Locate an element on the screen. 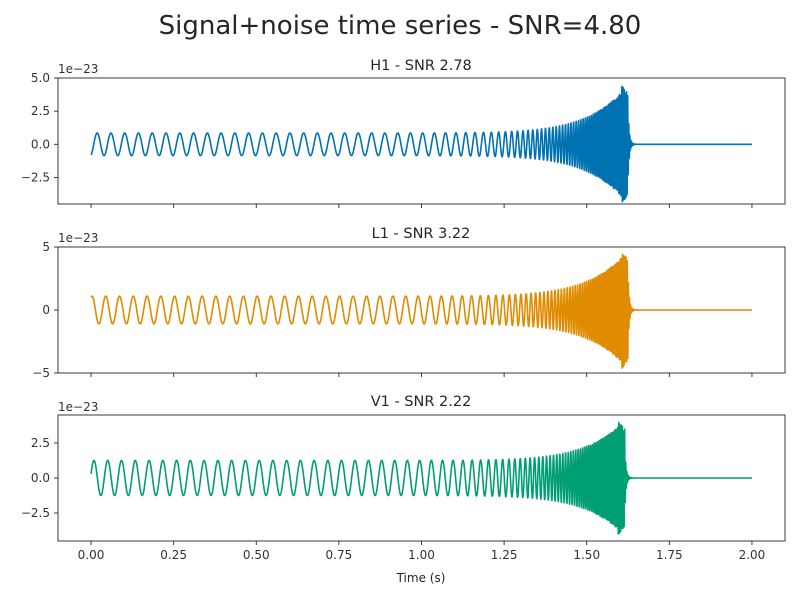 This screenshot has width=800, height=600. offset-text-l1: 1e−23 is located at coordinates (78, 238).